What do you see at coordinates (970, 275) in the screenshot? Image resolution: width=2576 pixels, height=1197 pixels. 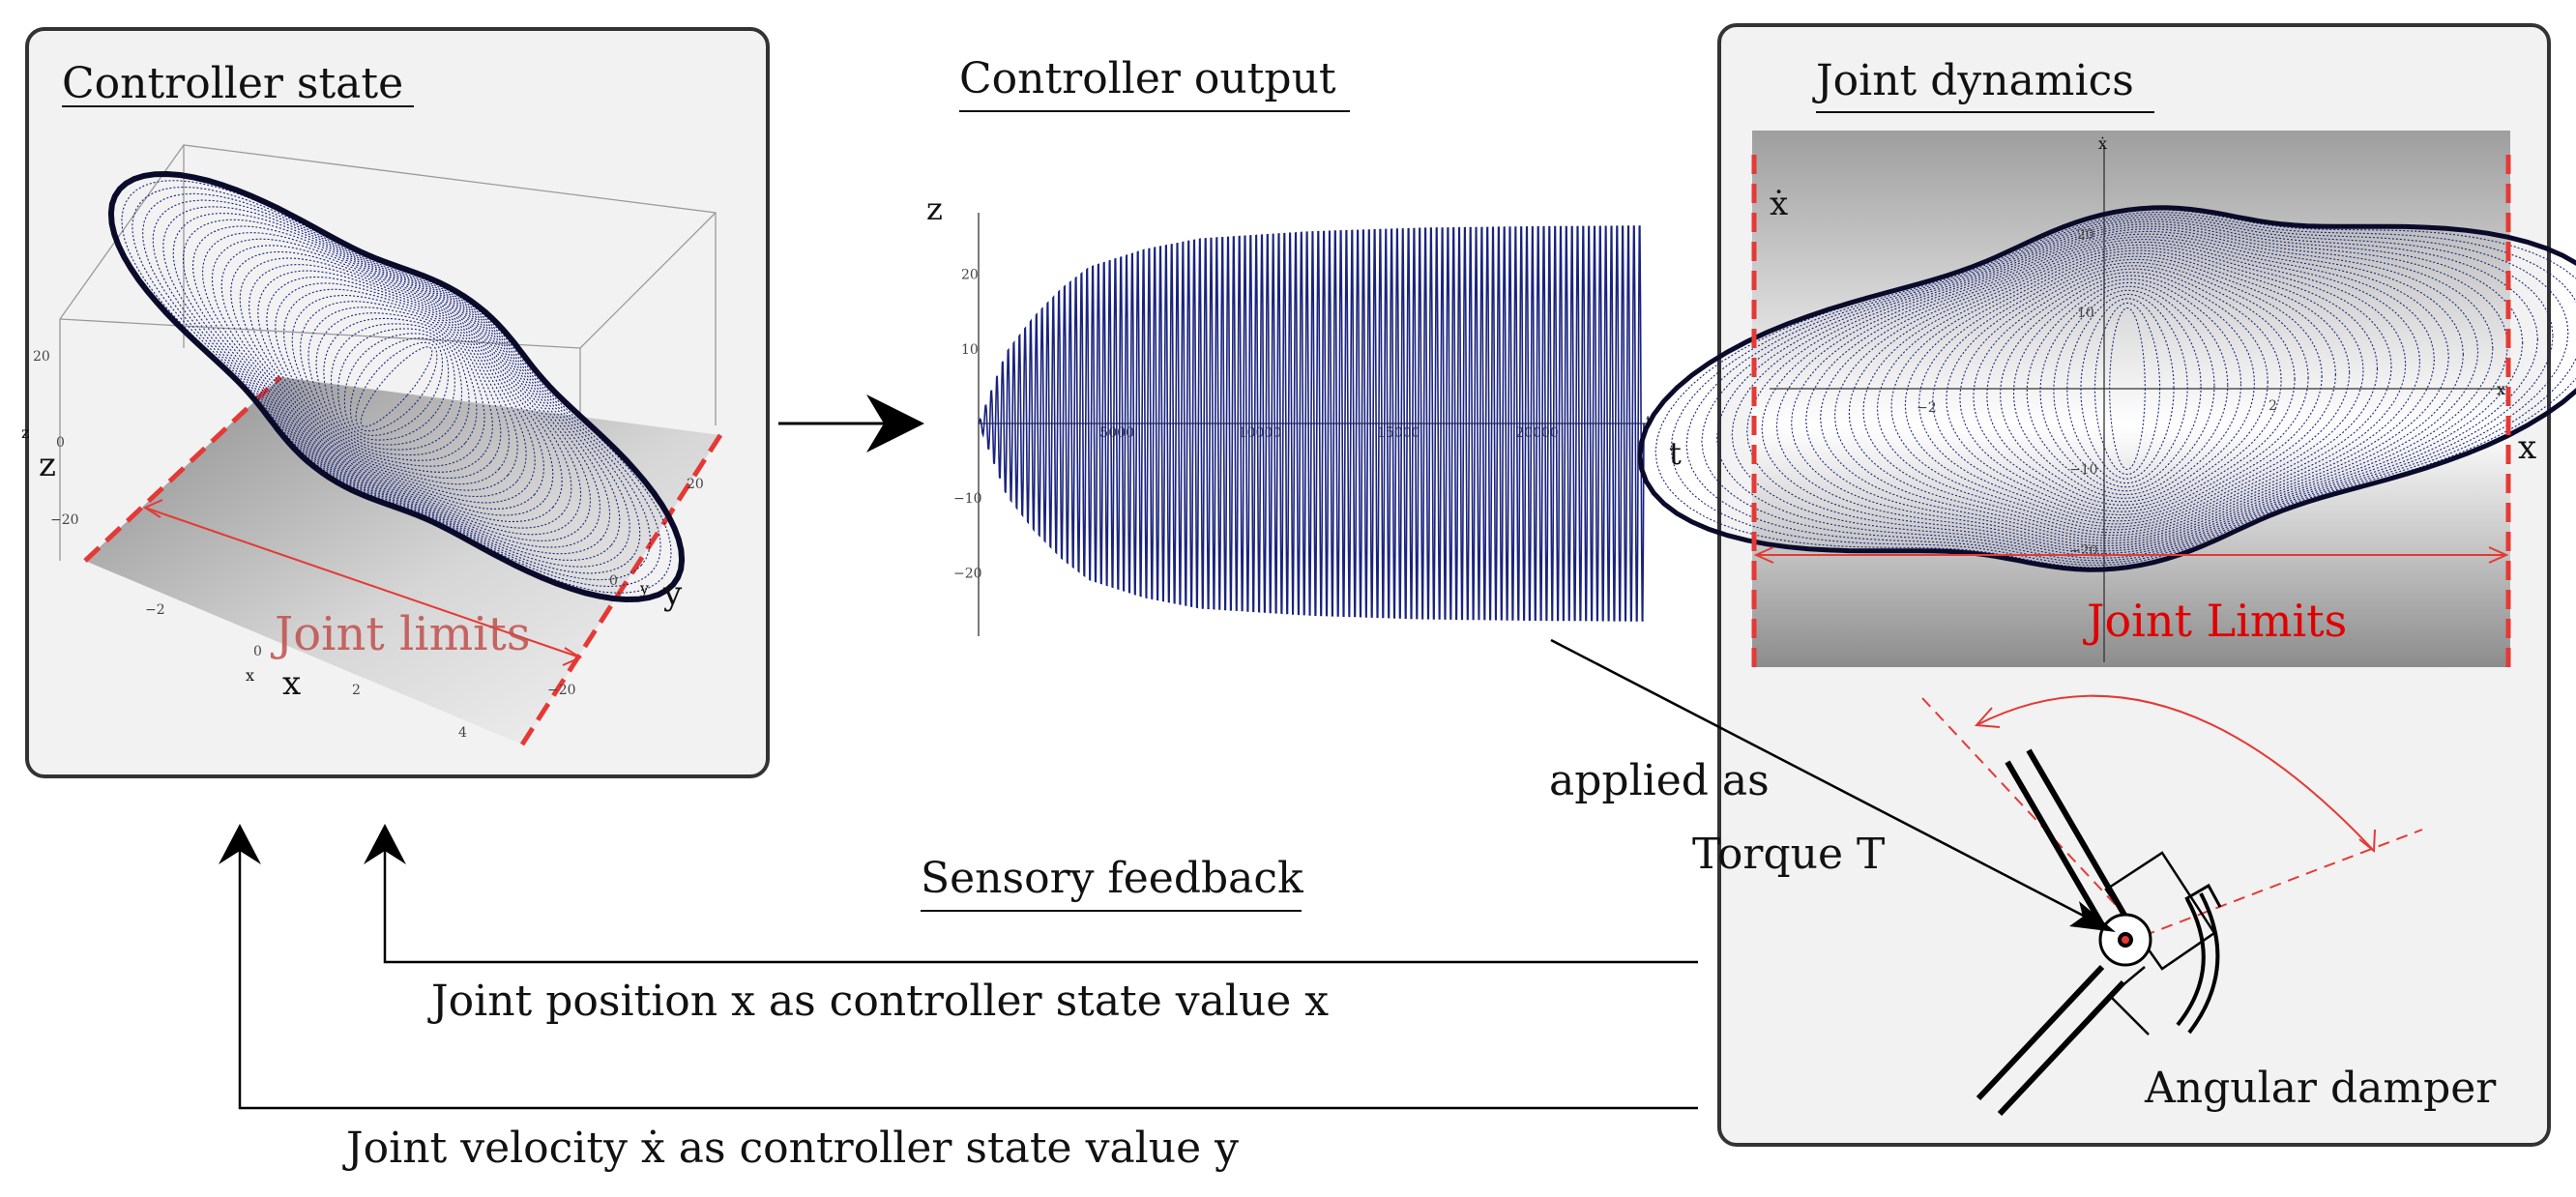 I see `output-y-tick-20: 20` at bounding box center [970, 275].